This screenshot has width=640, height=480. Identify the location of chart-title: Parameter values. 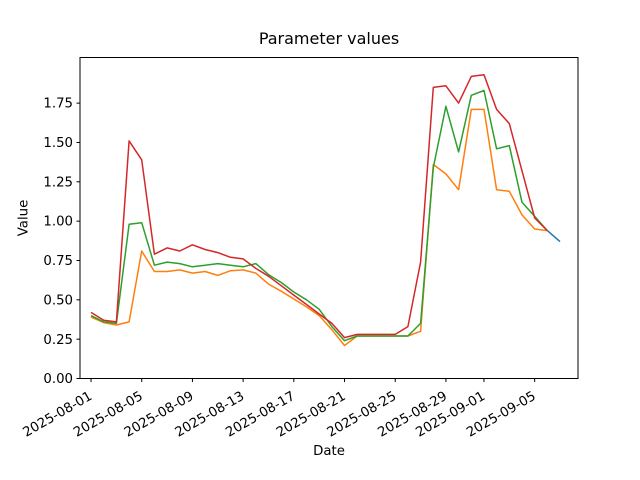
(329, 38).